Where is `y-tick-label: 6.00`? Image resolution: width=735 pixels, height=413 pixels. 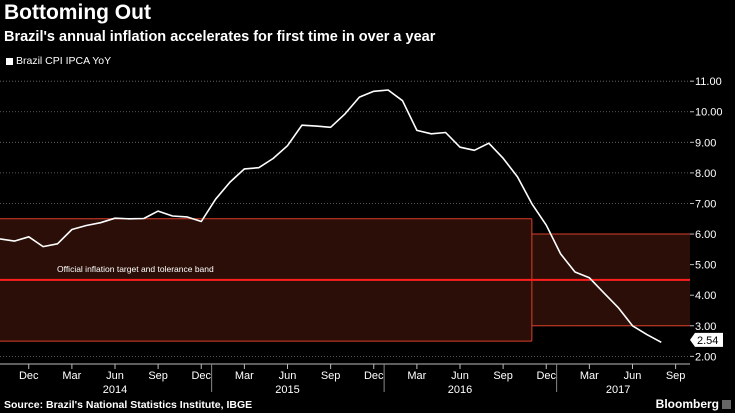 y-tick-label: 6.00 is located at coordinates (705, 235).